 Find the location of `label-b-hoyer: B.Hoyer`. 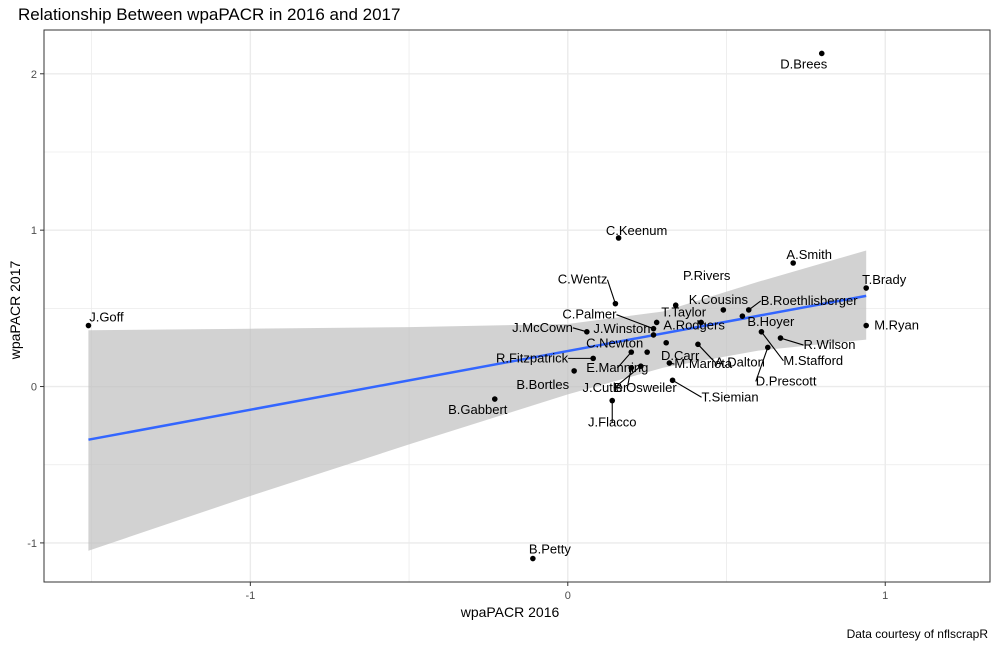

label-b-hoyer: B.Hoyer is located at coordinates (771, 321).